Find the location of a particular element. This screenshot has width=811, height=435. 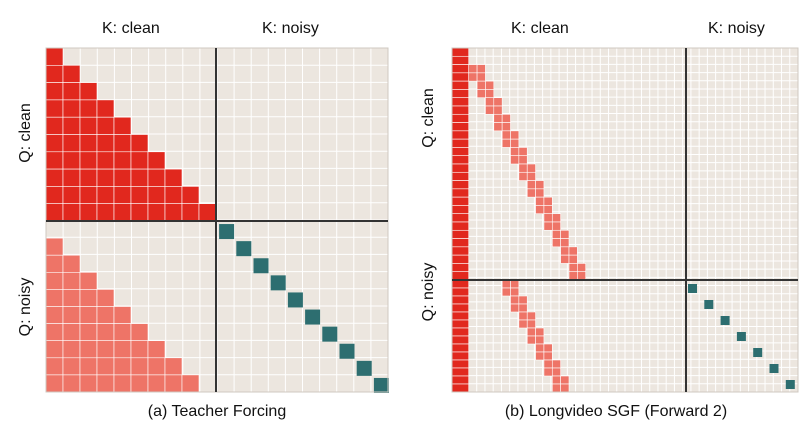

k-noisy-label: K: noisy is located at coordinates (290, 28).